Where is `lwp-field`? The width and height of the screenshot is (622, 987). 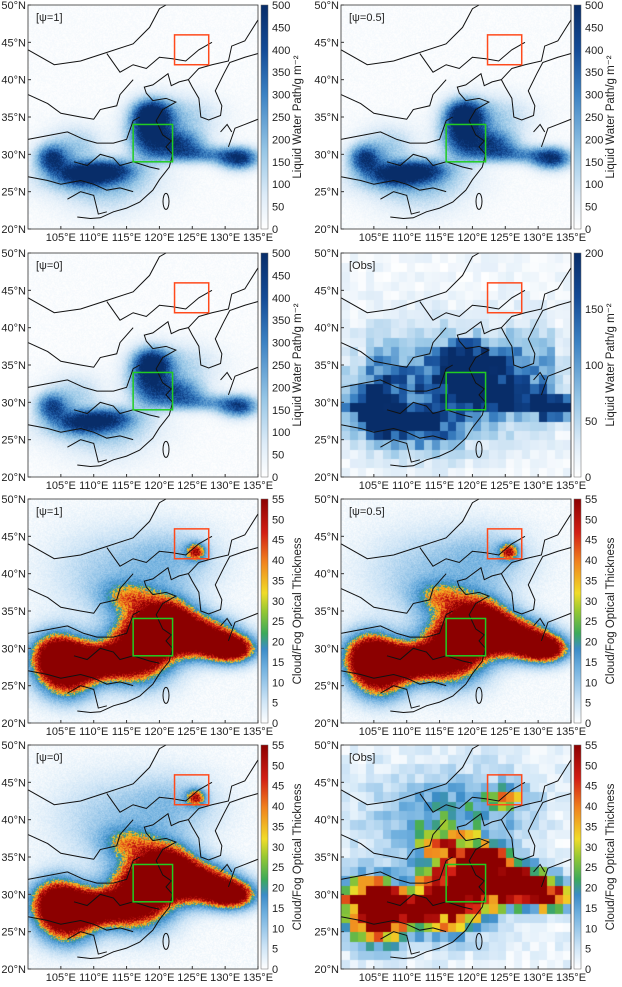 lwp-field is located at coordinates (143, 117).